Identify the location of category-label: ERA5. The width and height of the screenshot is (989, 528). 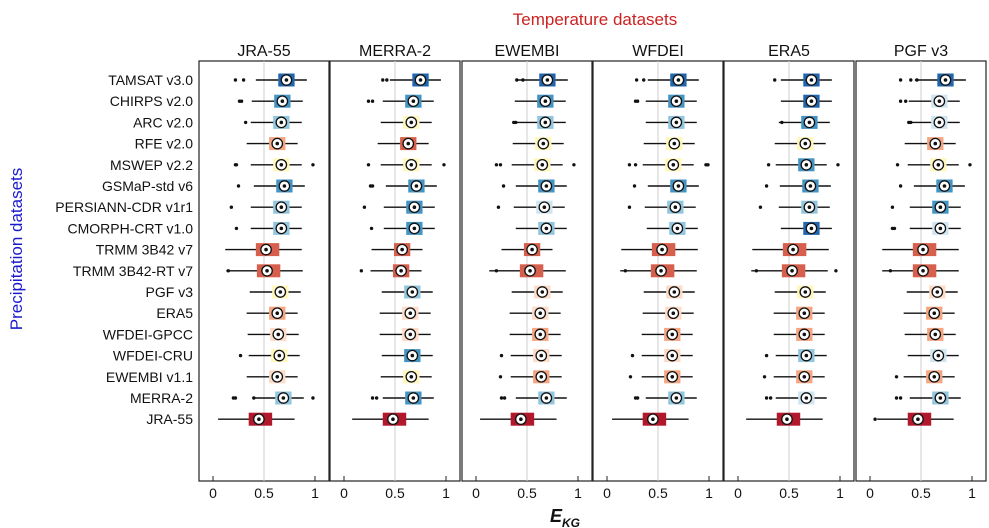
(174, 313).